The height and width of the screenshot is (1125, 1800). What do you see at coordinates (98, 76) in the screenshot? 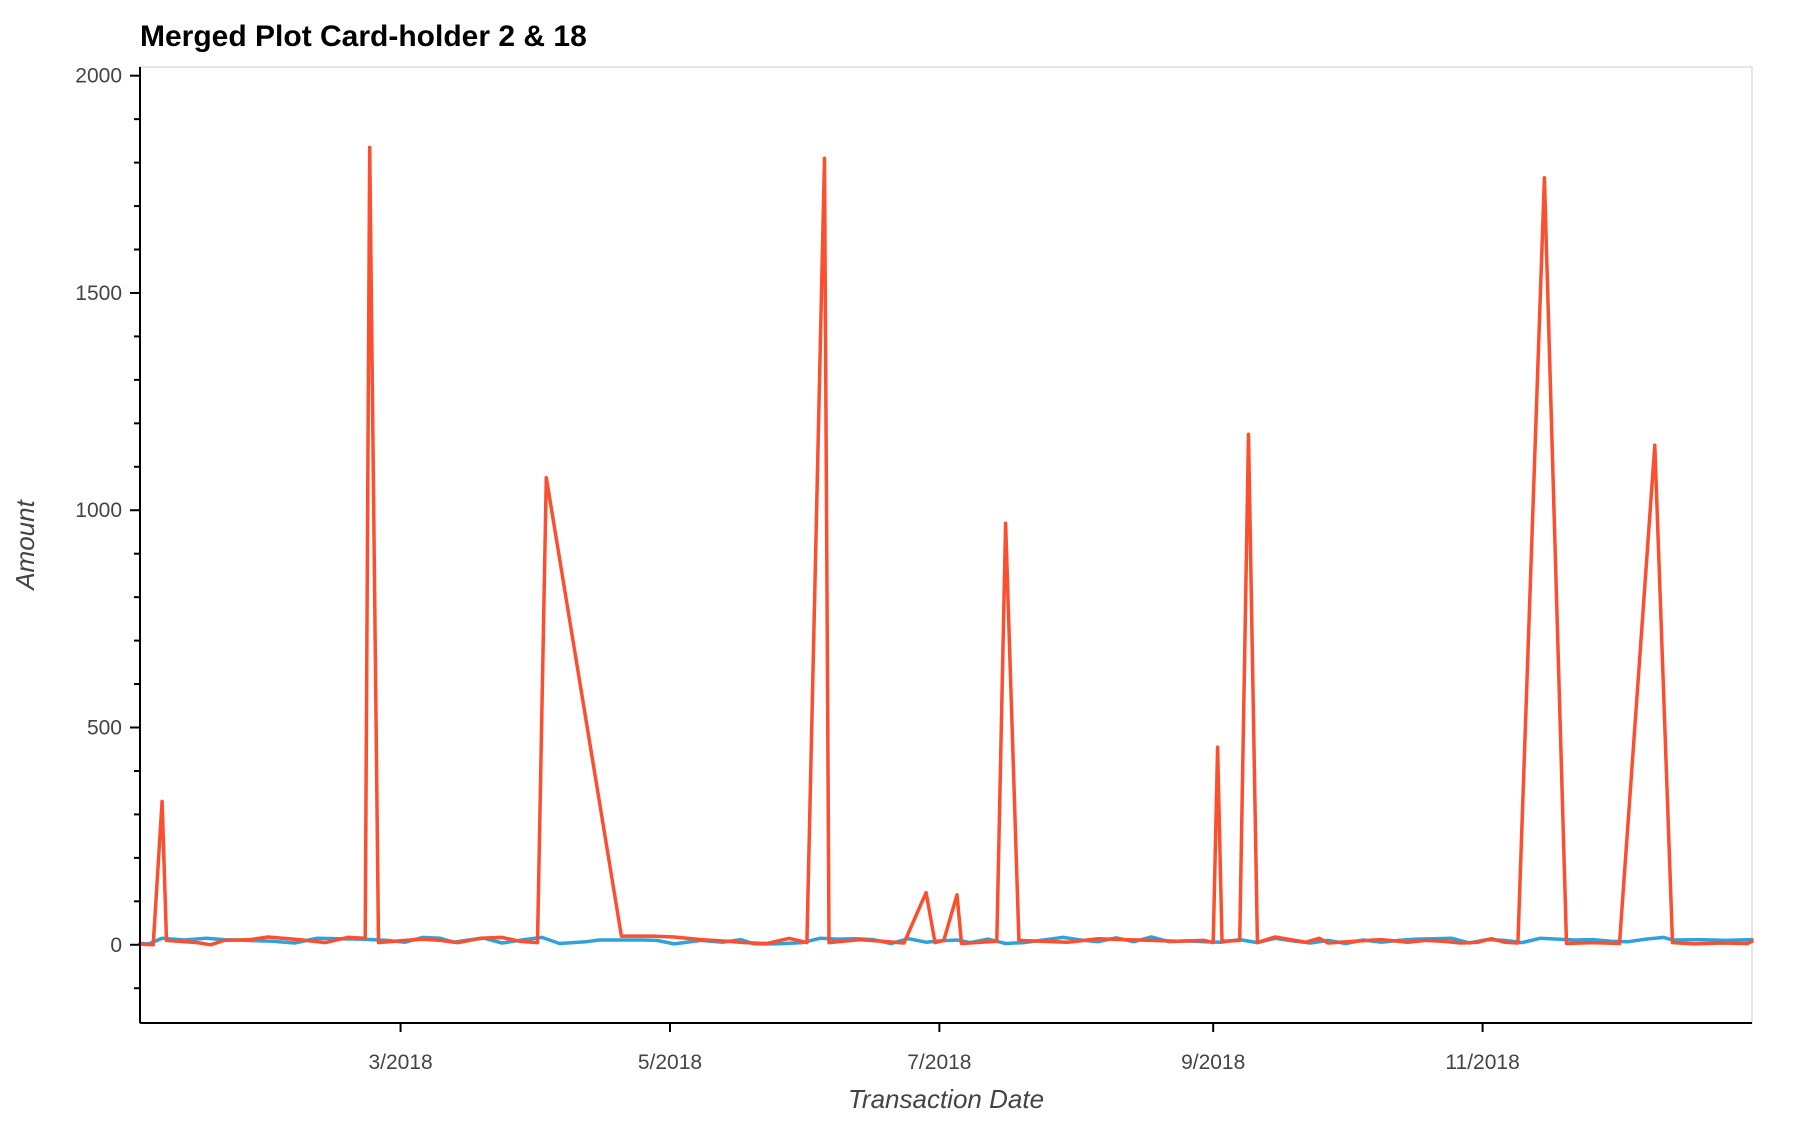
I see `y-tick-label: 2000` at bounding box center [98, 76].